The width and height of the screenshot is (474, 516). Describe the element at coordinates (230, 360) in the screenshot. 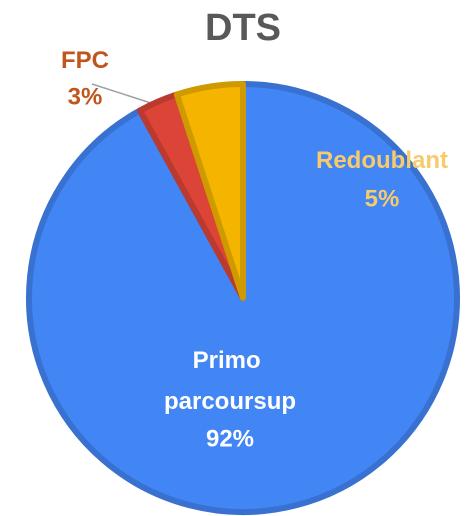

I see `label-line: Primo` at that location.